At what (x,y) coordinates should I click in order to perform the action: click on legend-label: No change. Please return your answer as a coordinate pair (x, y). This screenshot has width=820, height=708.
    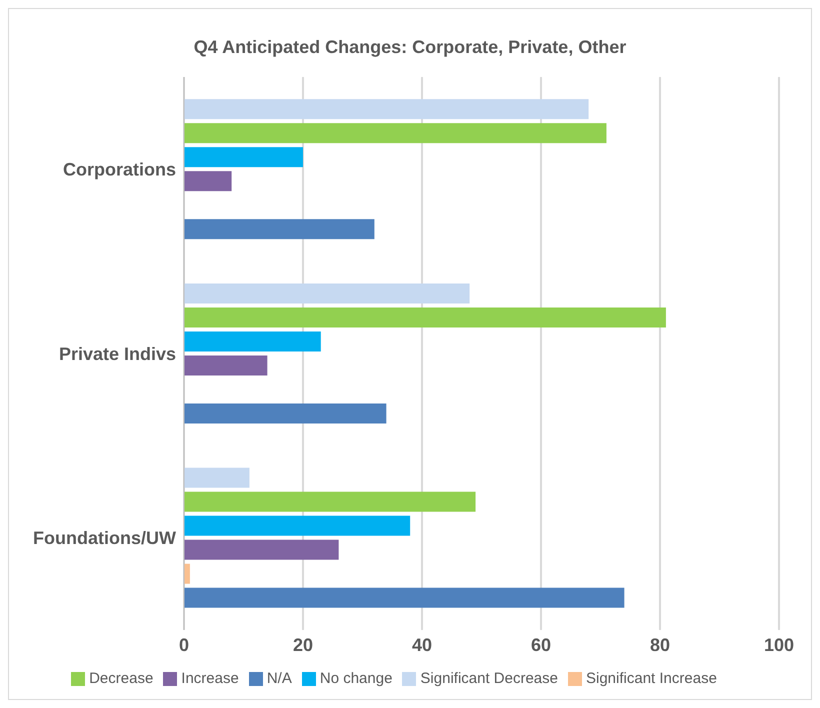
    Looking at the image, I should click on (356, 678).